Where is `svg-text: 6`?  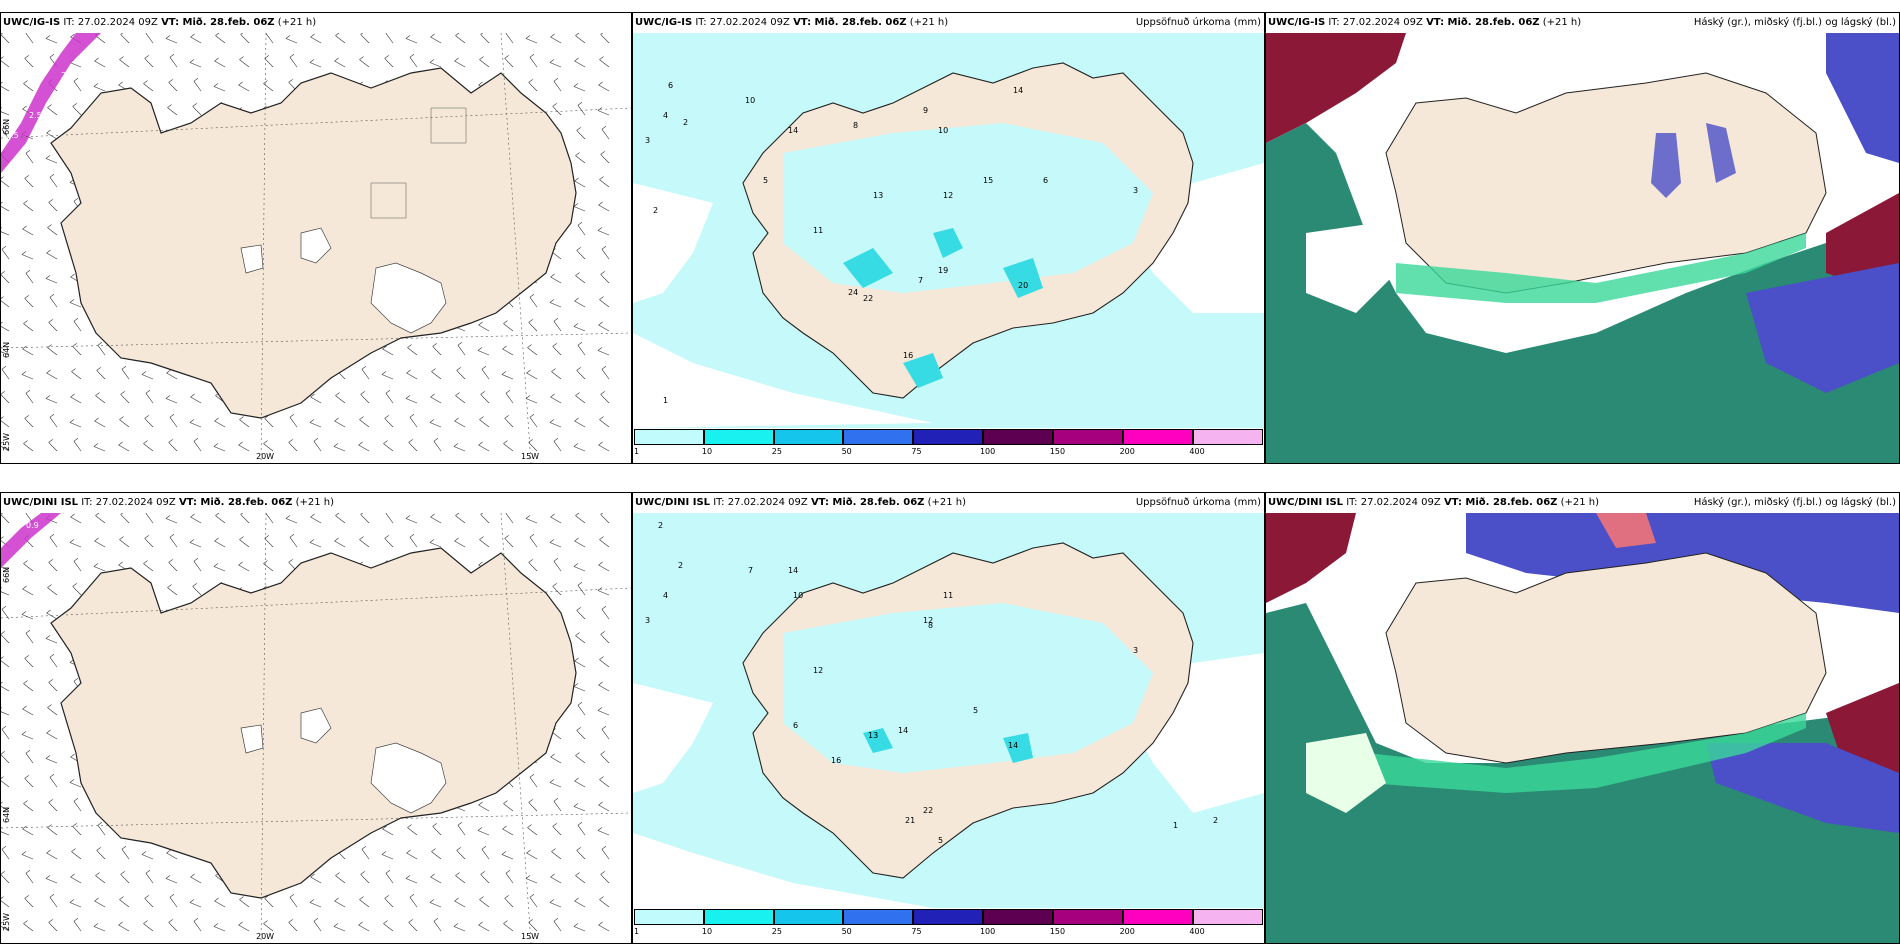 svg-text: 6 is located at coordinates (1045, 180).